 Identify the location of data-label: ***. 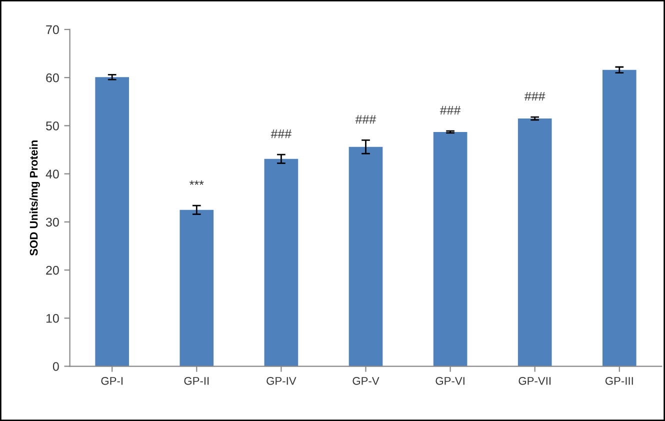
(197, 182).